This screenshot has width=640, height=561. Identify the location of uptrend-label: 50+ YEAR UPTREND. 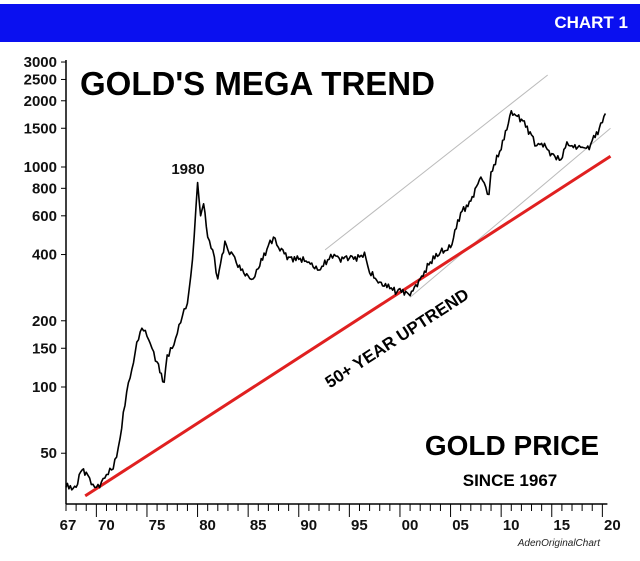
(397, 338).